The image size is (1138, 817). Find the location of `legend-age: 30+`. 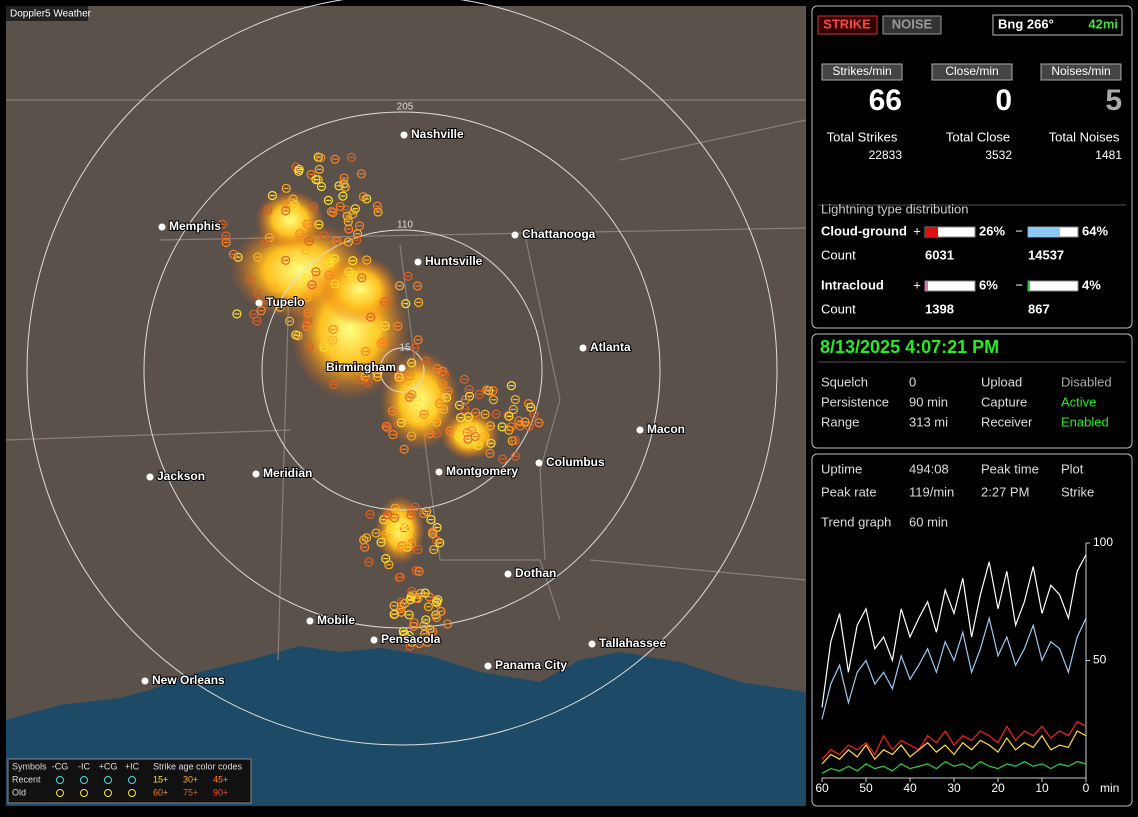

legend-age: 30+ is located at coordinates (190, 779).